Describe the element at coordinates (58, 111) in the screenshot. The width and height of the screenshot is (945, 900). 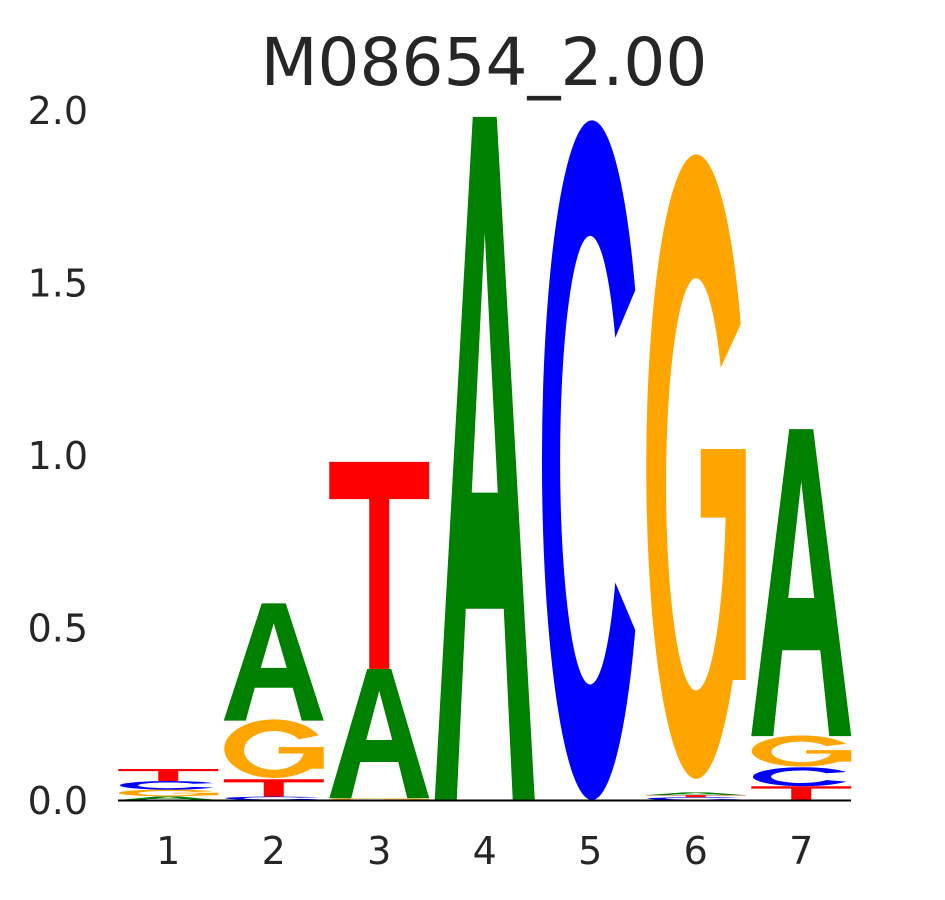
I see `y-tick-label: 2.0` at that location.